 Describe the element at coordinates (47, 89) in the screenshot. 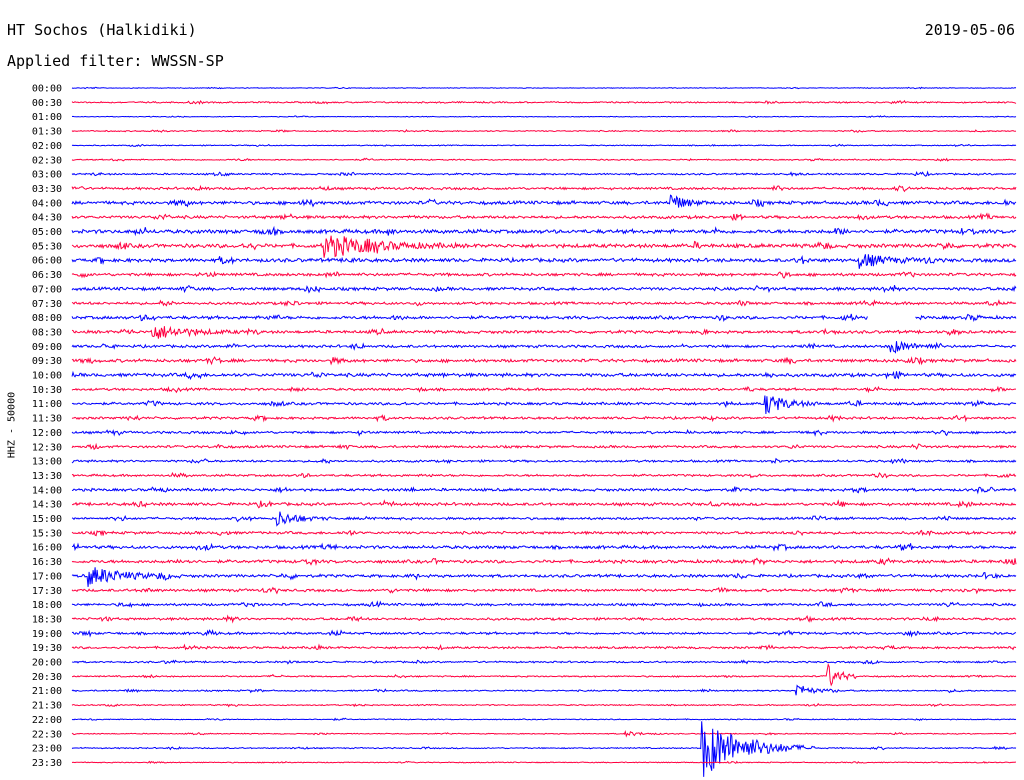

I see `row-time-label: 00:00` at that location.